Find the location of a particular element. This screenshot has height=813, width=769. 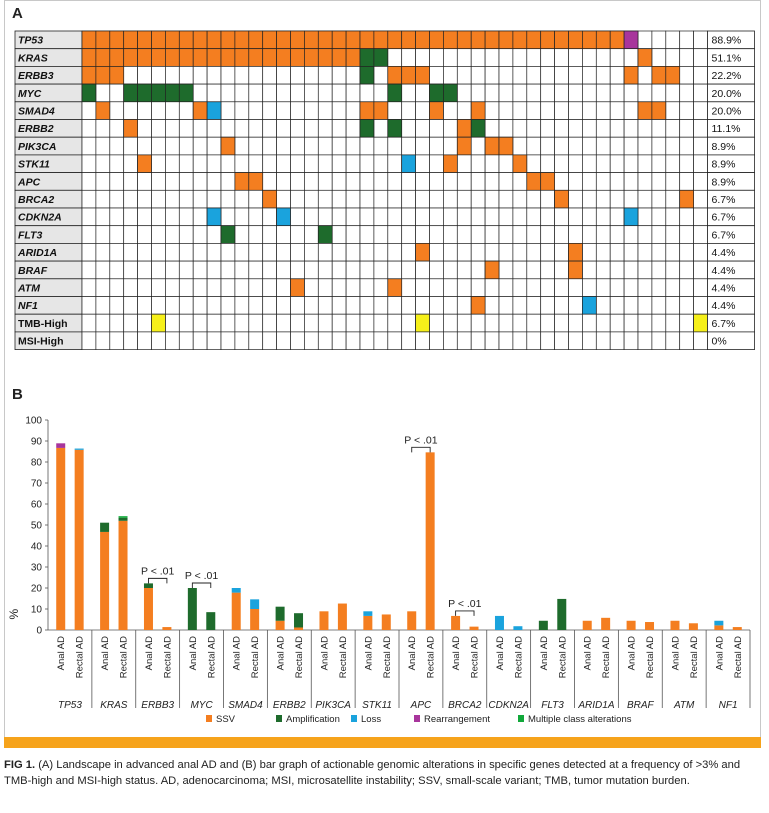

oncoprint-percent-label: 88.9% is located at coordinates (727, 41).